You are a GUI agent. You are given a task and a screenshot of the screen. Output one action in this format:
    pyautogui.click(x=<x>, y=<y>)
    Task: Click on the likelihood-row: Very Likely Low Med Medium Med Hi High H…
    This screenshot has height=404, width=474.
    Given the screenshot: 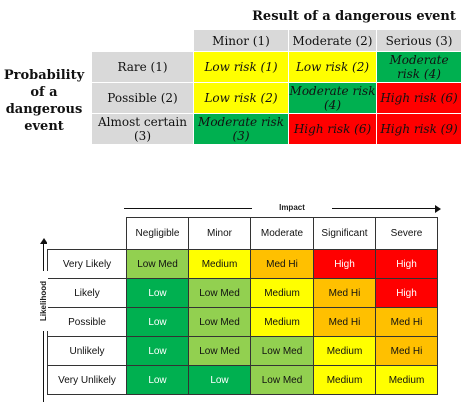 What is the action you would take?
    pyautogui.click(x=242, y=264)
    